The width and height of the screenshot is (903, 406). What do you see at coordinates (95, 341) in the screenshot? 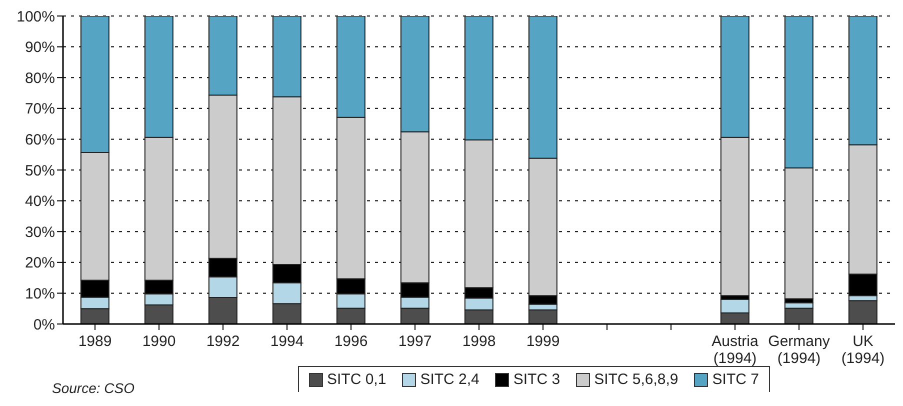
I see `x-tick-label: 1989` at bounding box center [95, 341].